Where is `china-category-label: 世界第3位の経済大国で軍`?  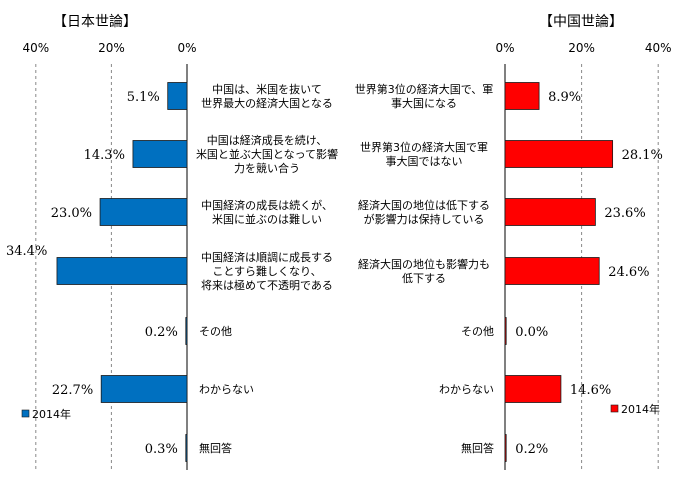 china-category-label: 世界第3位の経済大国で軍 is located at coordinates (424, 147).